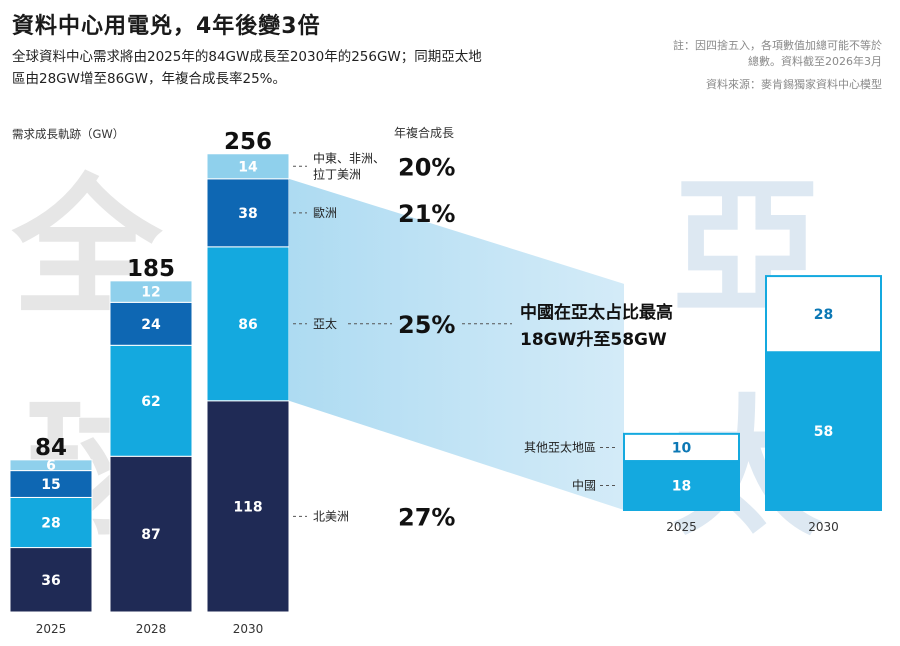 The width and height of the screenshot is (900, 646). Describe the element at coordinates (325, 212) in the screenshot. I see `region-label: 歐洲` at that location.